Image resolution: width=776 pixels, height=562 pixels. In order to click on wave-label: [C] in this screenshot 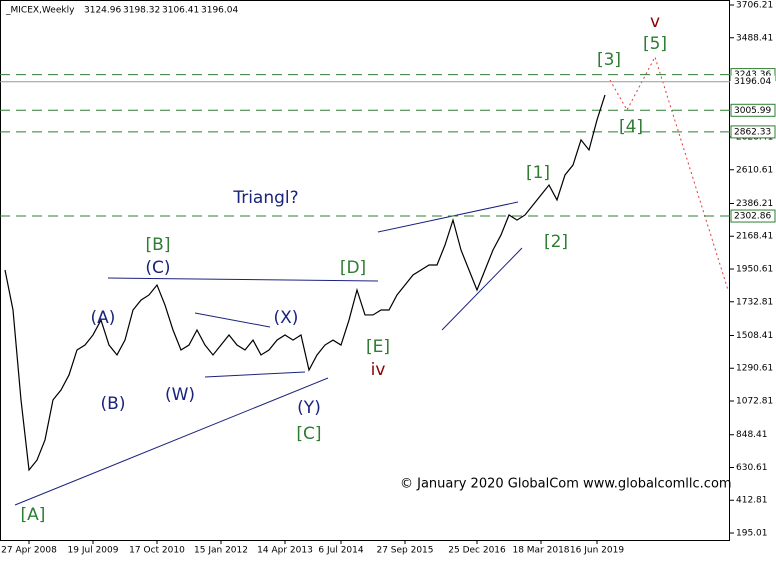, I will do `click(308, 434)`.